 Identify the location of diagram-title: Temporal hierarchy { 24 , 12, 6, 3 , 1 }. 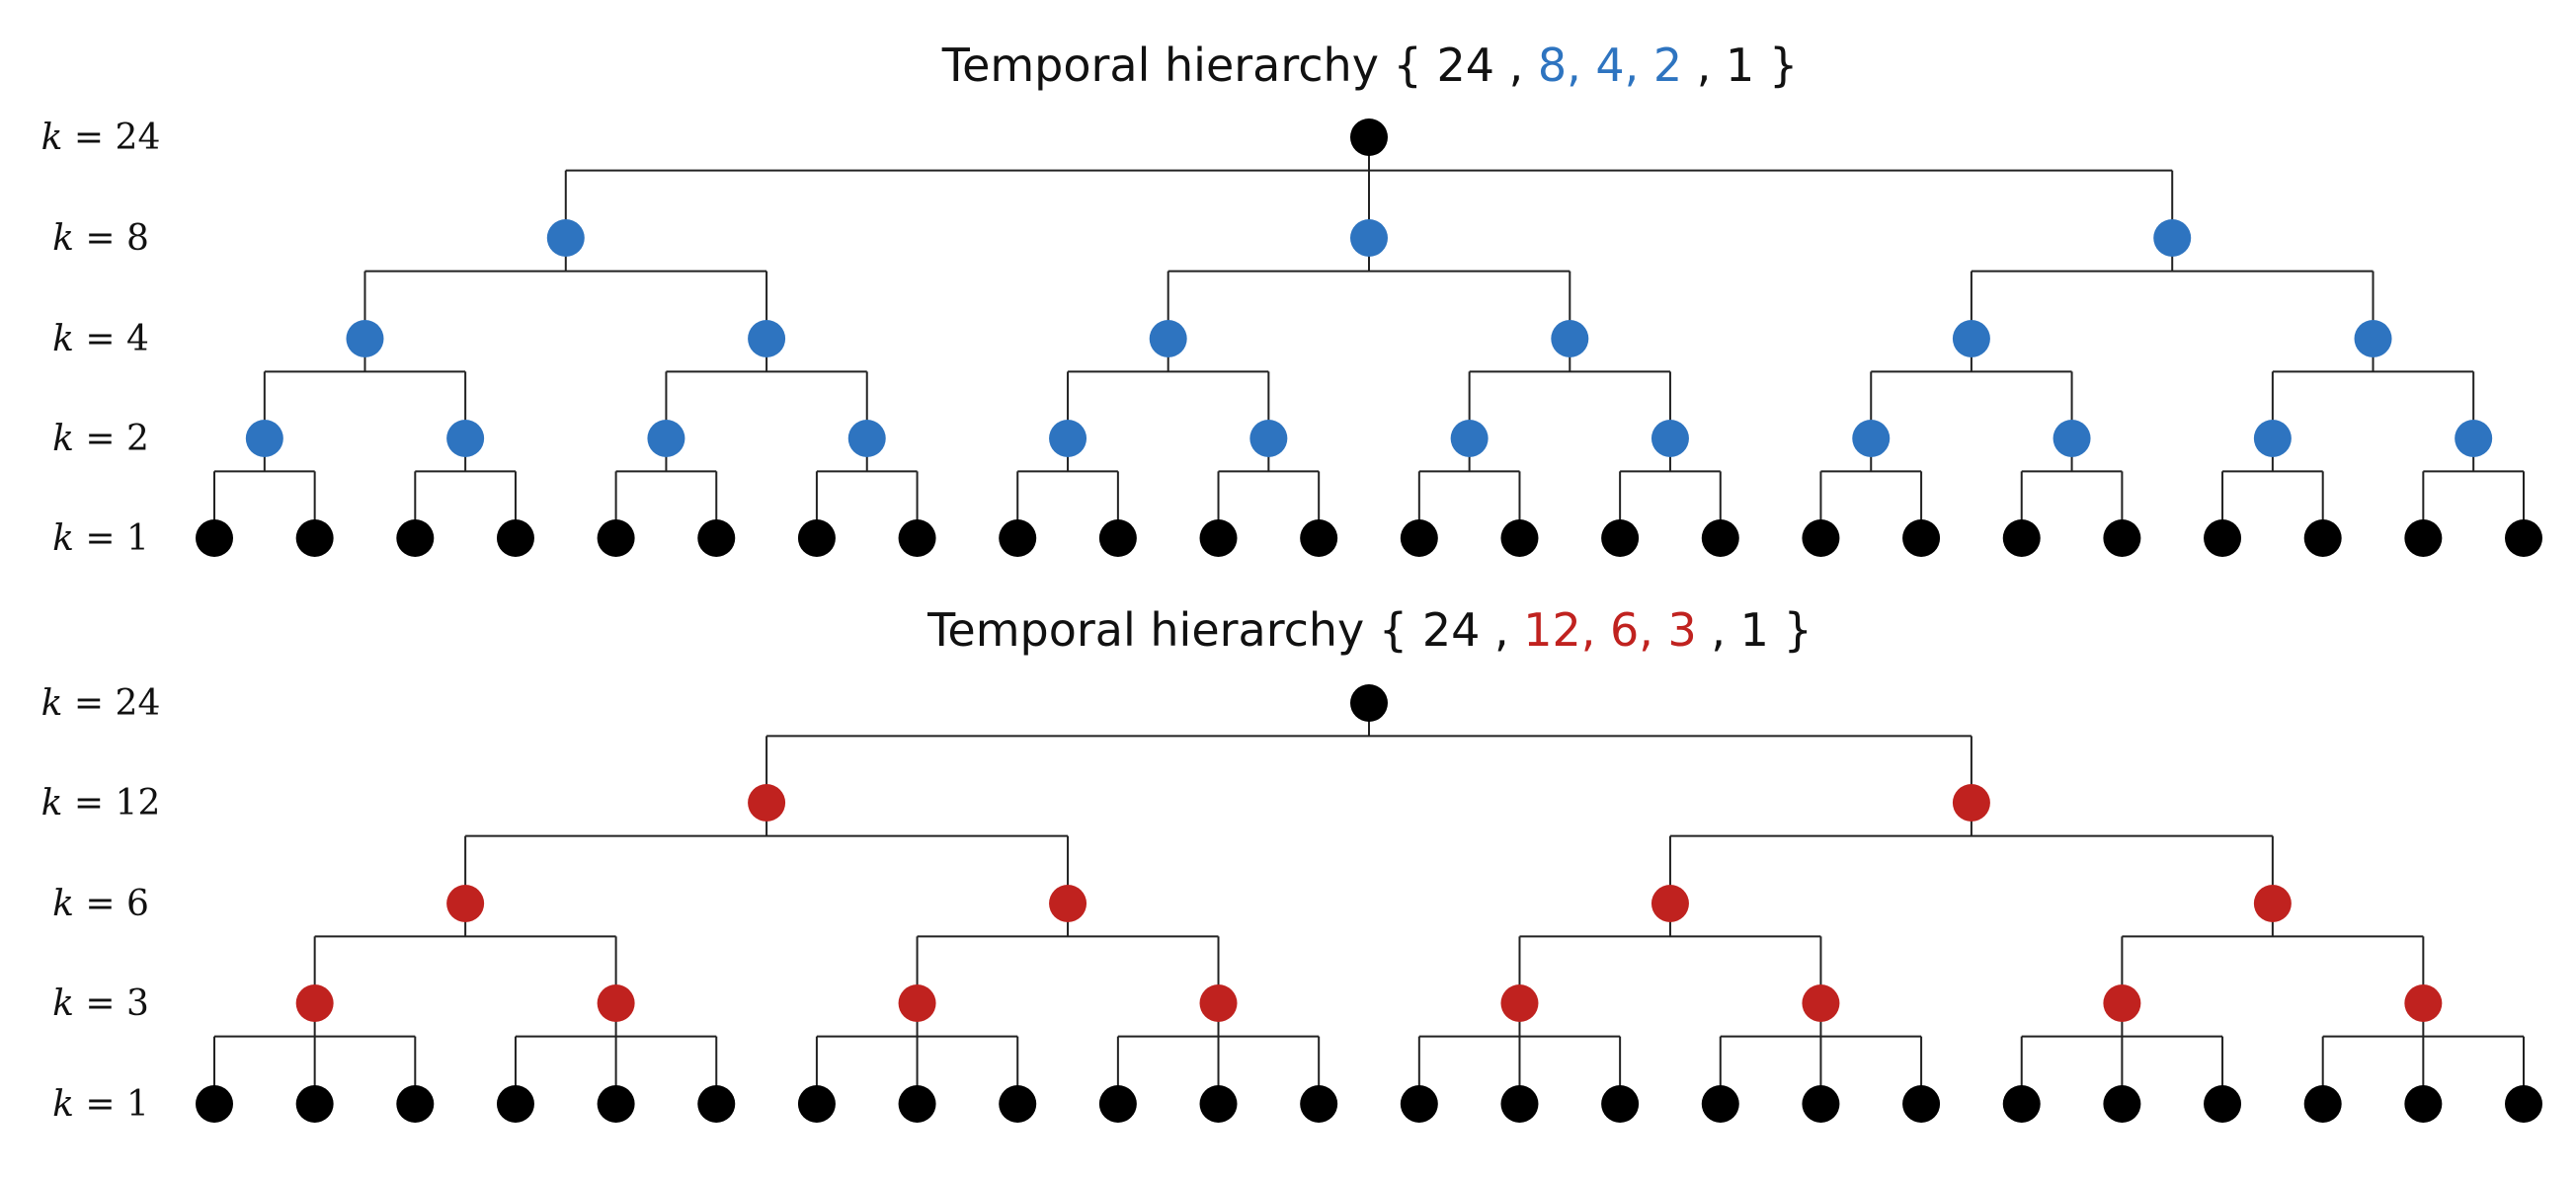
(1369, 630).